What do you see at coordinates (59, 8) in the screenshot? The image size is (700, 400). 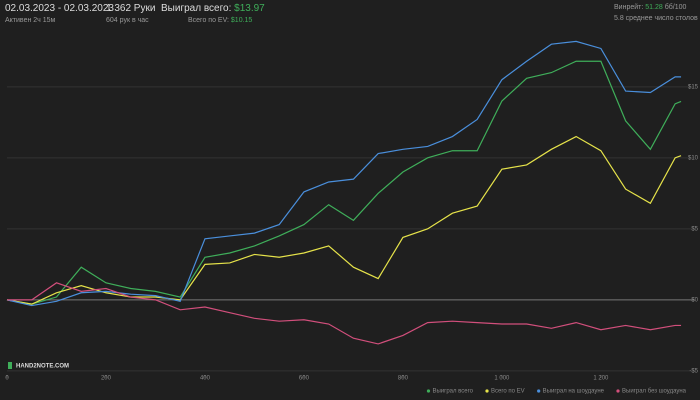 I see `date-range: 02.03.2023 - 02.03.2023` at bounding box center [59, 8].